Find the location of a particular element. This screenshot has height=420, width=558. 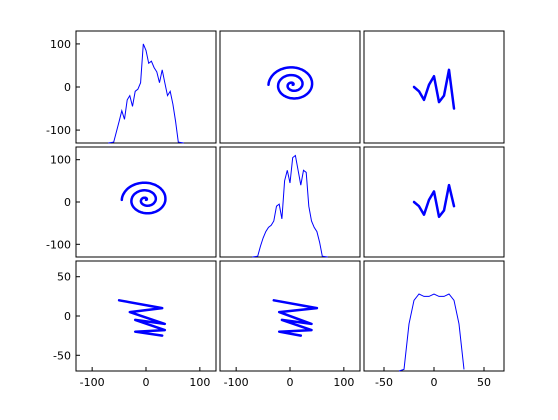

panel-r2-c2 is located at coordinates (434, 316).